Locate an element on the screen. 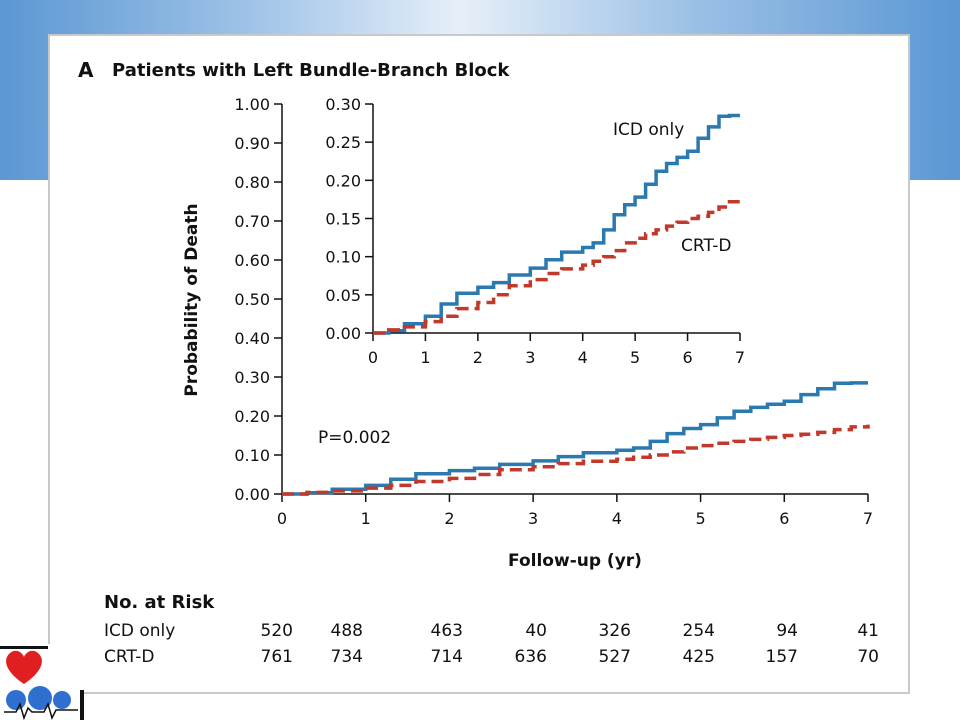  main-x-tick-label: 4 is located at coordinates (617, 518).